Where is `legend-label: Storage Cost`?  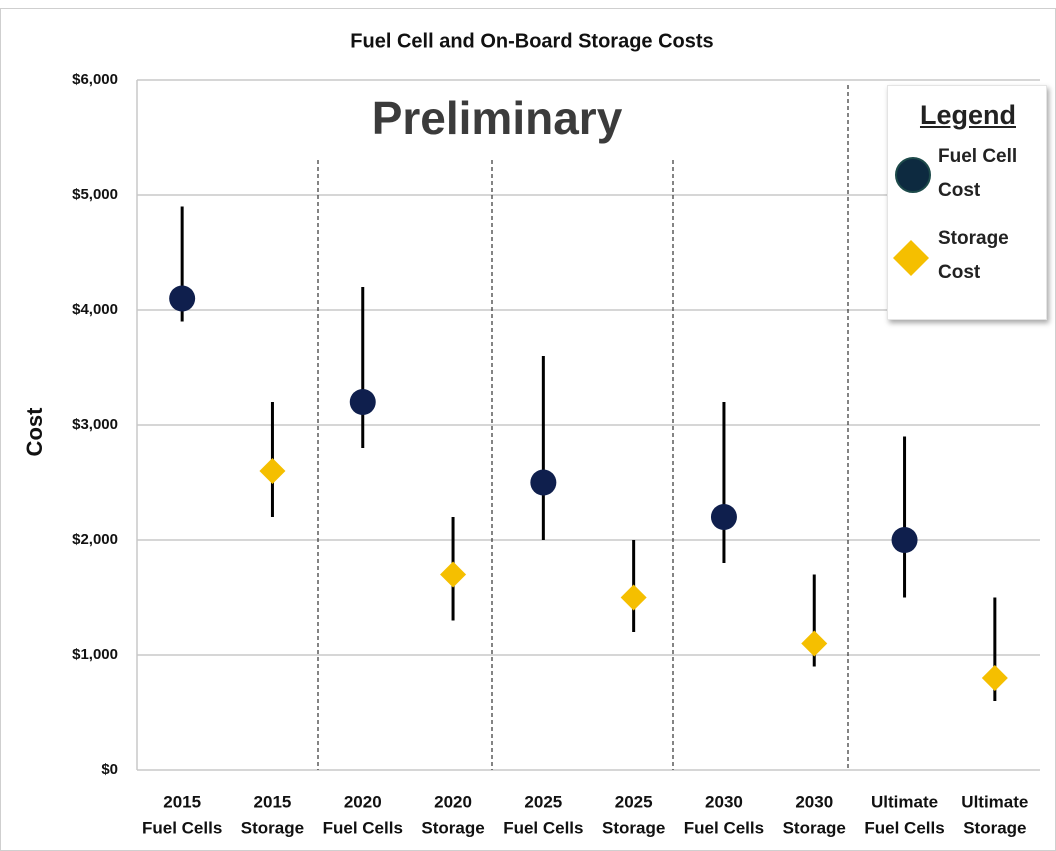 legend-label: Storage Cost is located at coordinates (973, 255).